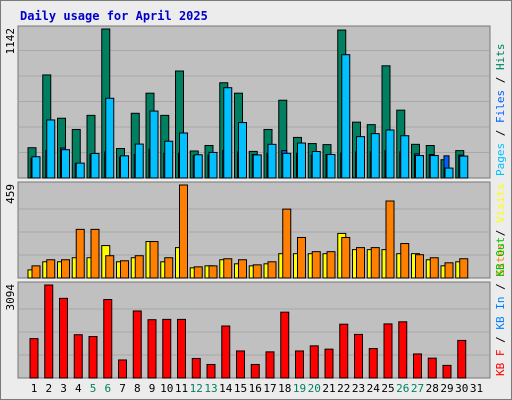 This screenshot has width=512, height=400. Describe the element at coordinates (137, 388) in the screenshot. I see `day-label: 8` at that location.